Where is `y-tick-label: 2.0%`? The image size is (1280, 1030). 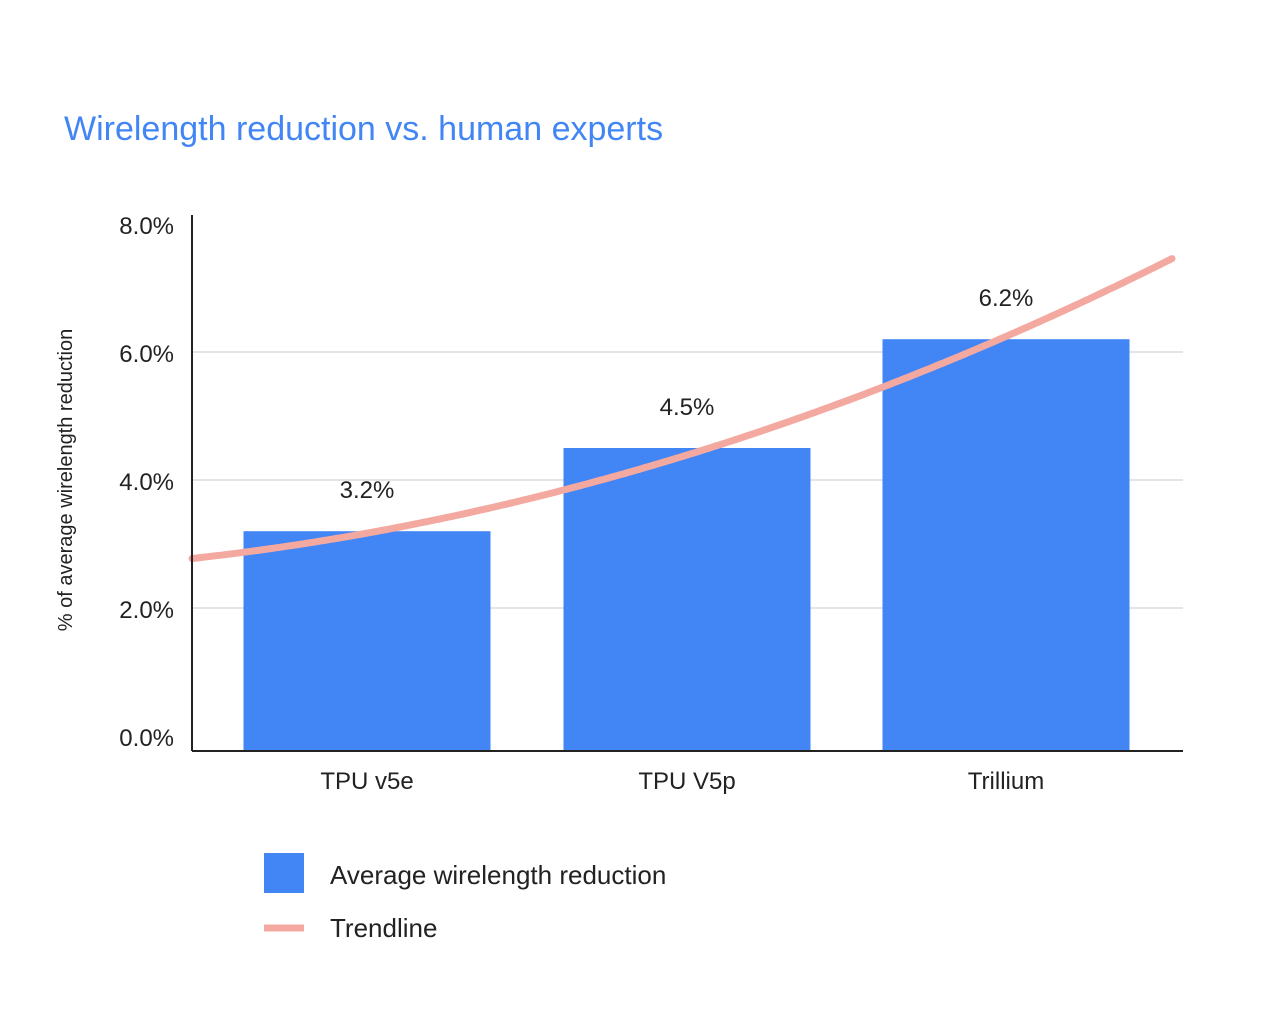 y-tick-label: 2.0% is located at coordinates (146, 610).